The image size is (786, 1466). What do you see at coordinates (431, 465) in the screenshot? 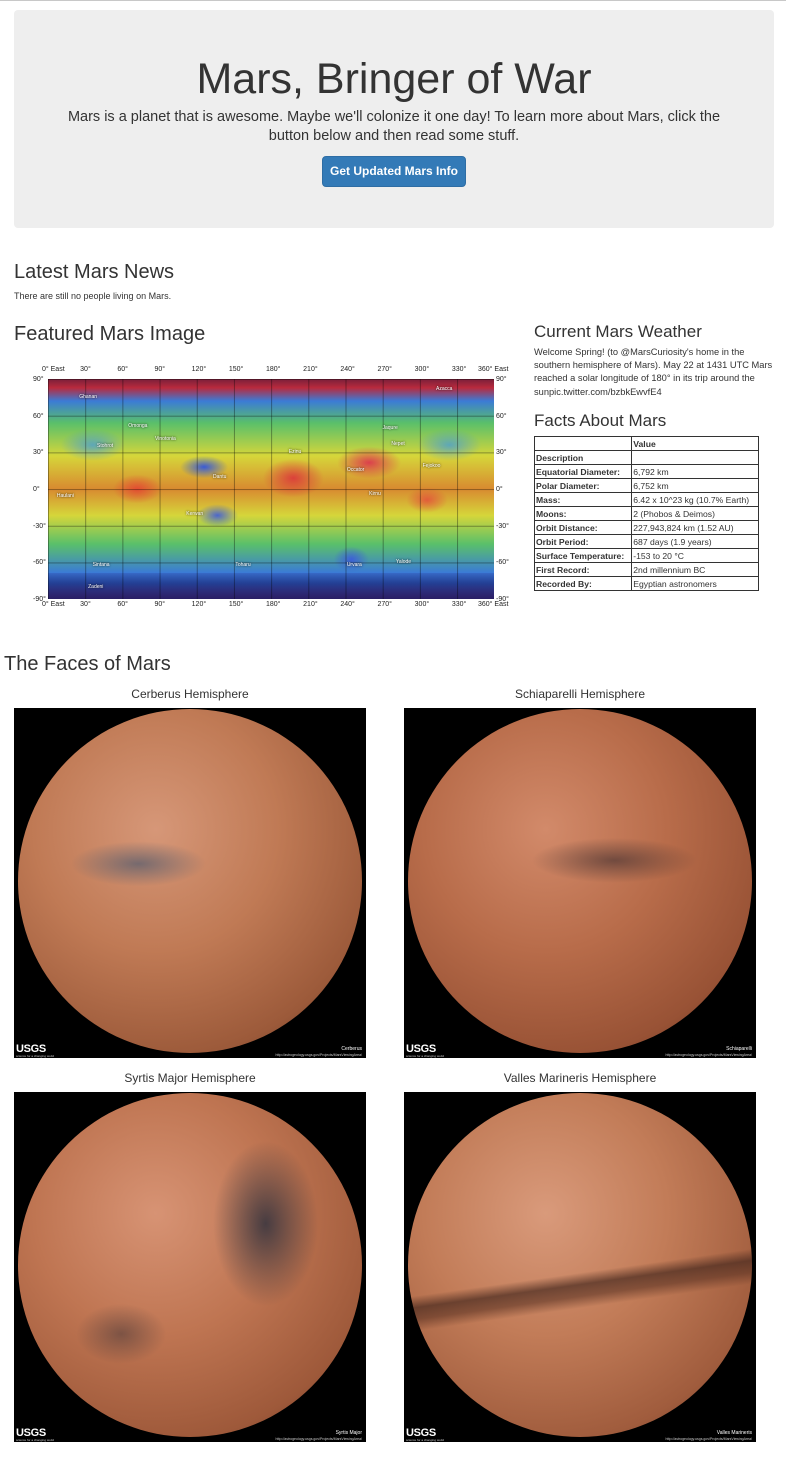
I see `map-feature-label: Fejokoo` at bounding box center [431, 465].